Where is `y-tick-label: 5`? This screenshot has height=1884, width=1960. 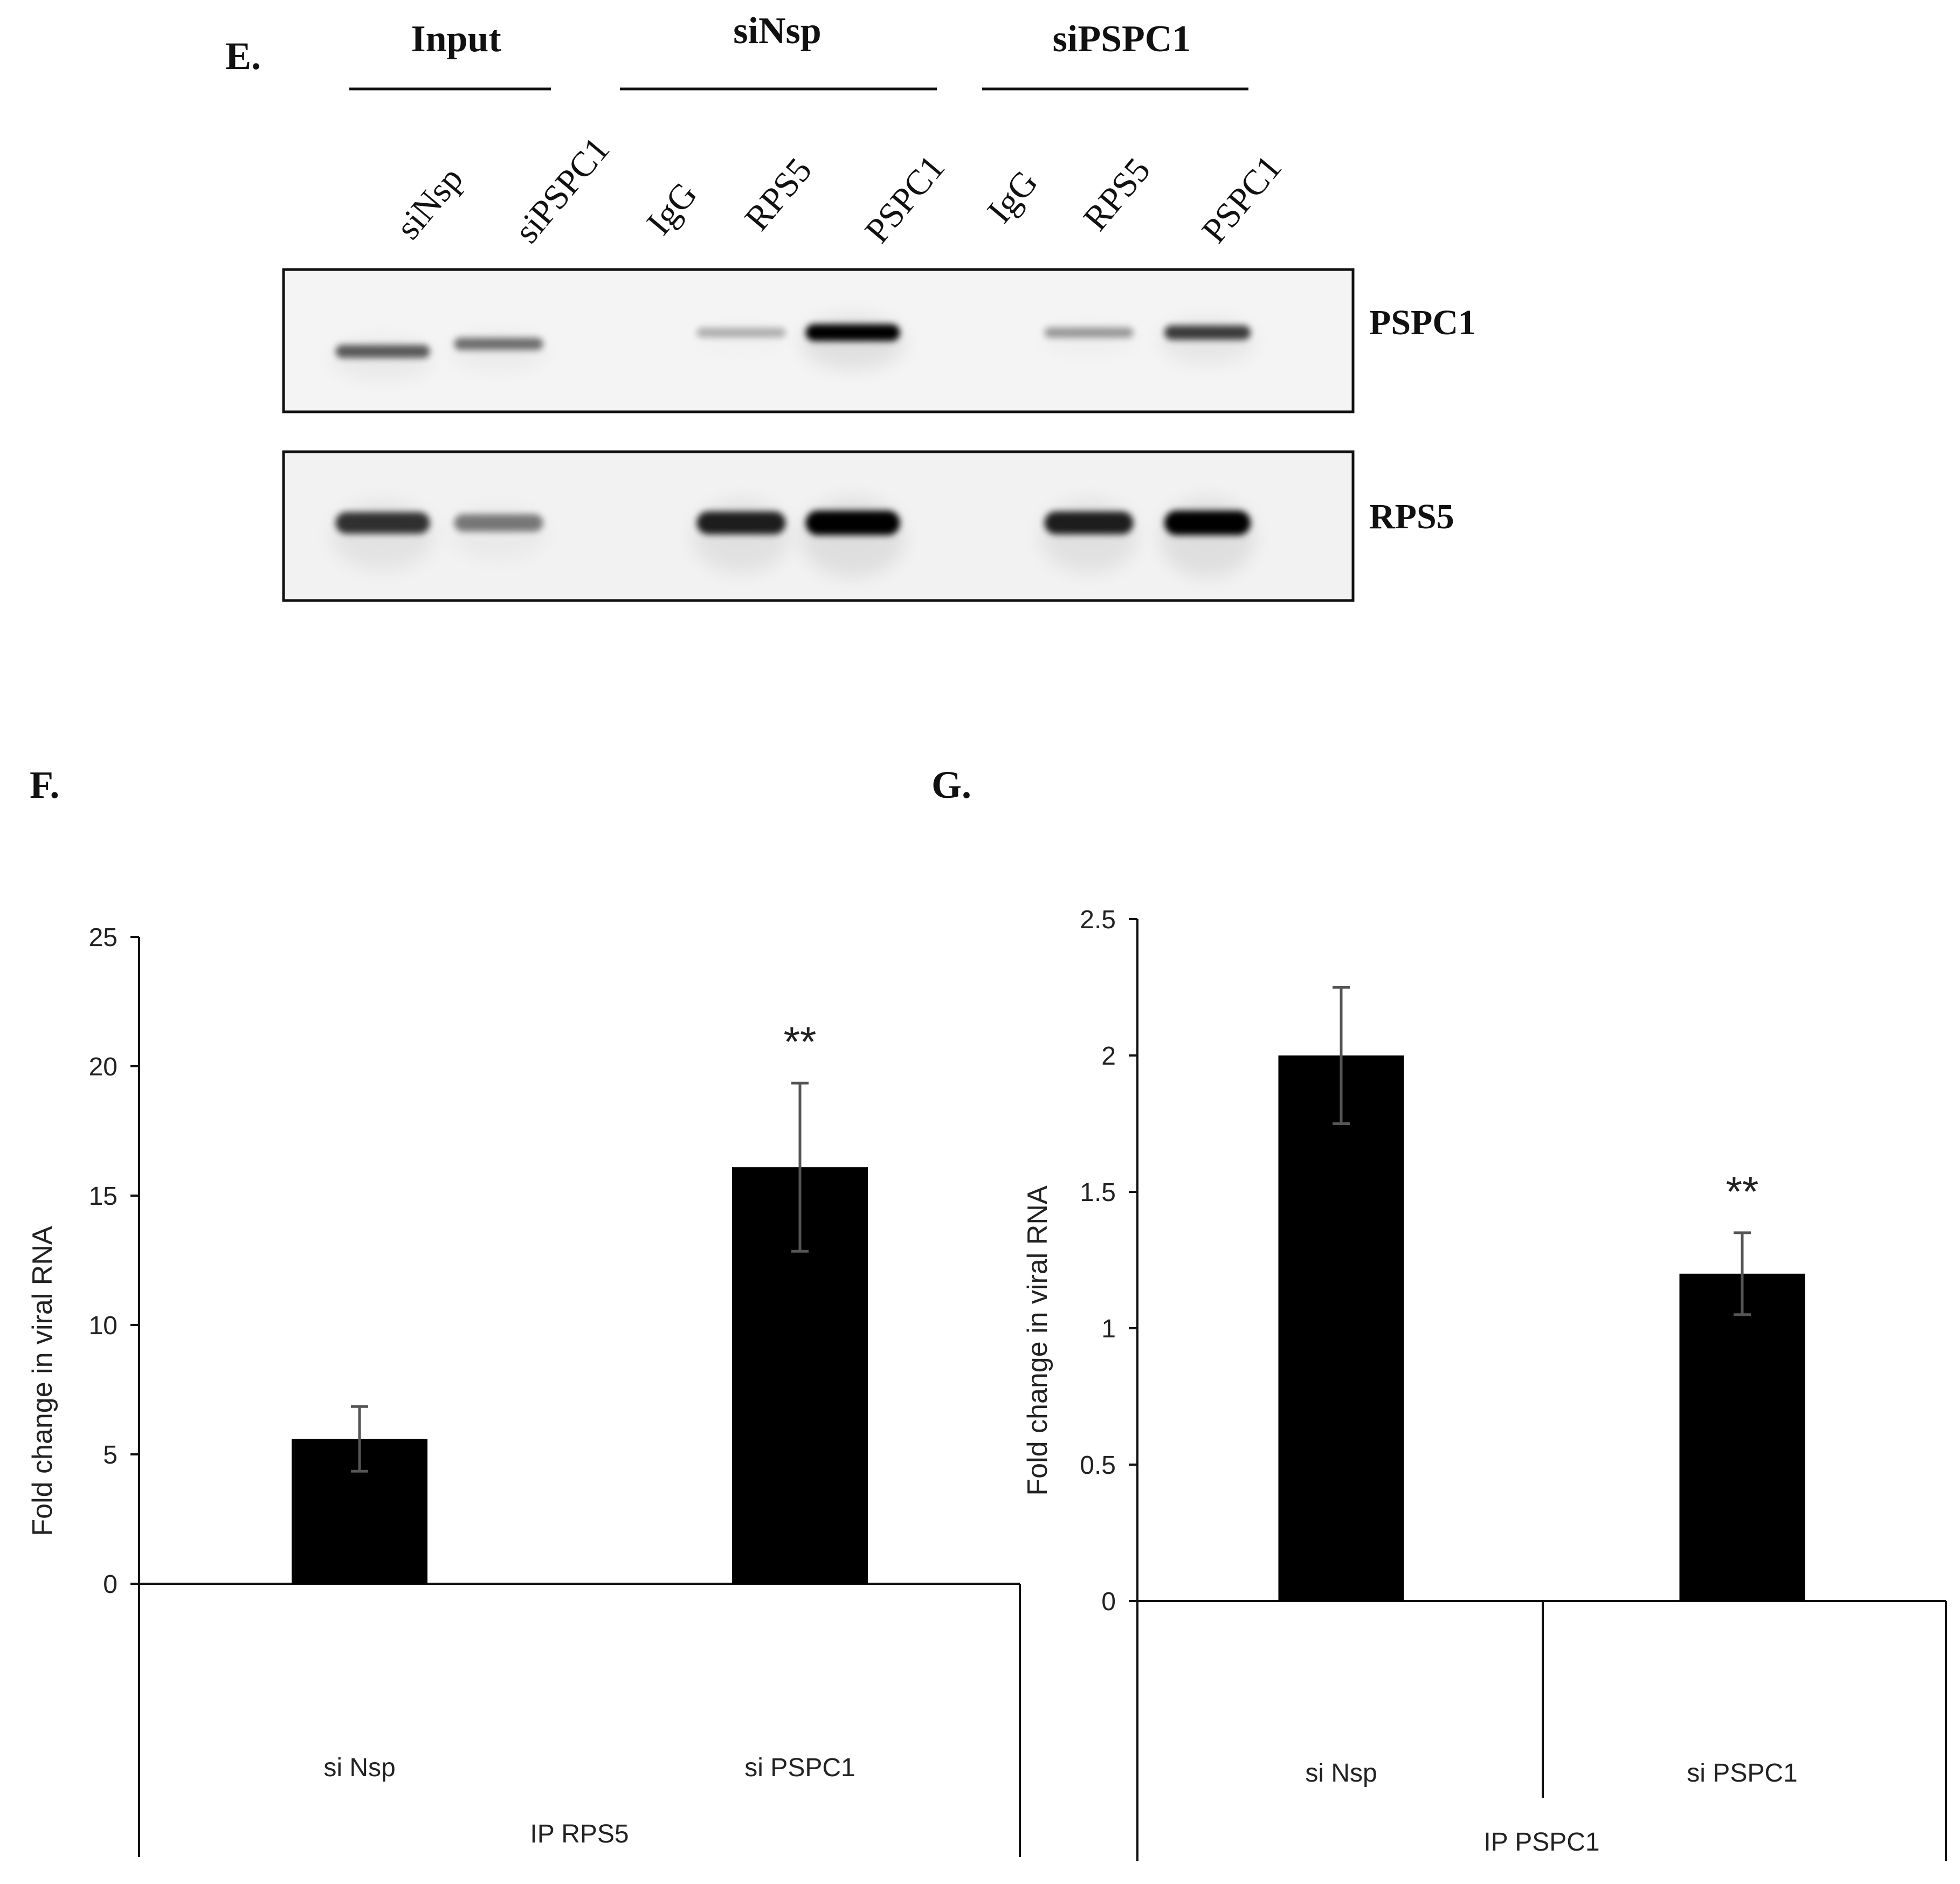
y-tick-label: 5 is located at coordinates (111, 1455).